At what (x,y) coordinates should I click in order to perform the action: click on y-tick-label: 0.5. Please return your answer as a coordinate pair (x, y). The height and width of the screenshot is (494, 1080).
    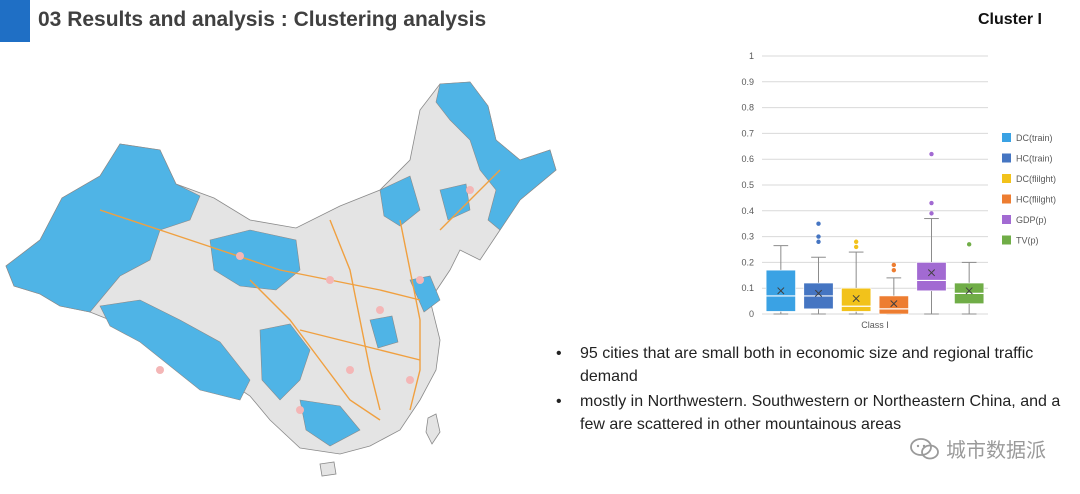
    Looking at the image, I should click on (747, 185).